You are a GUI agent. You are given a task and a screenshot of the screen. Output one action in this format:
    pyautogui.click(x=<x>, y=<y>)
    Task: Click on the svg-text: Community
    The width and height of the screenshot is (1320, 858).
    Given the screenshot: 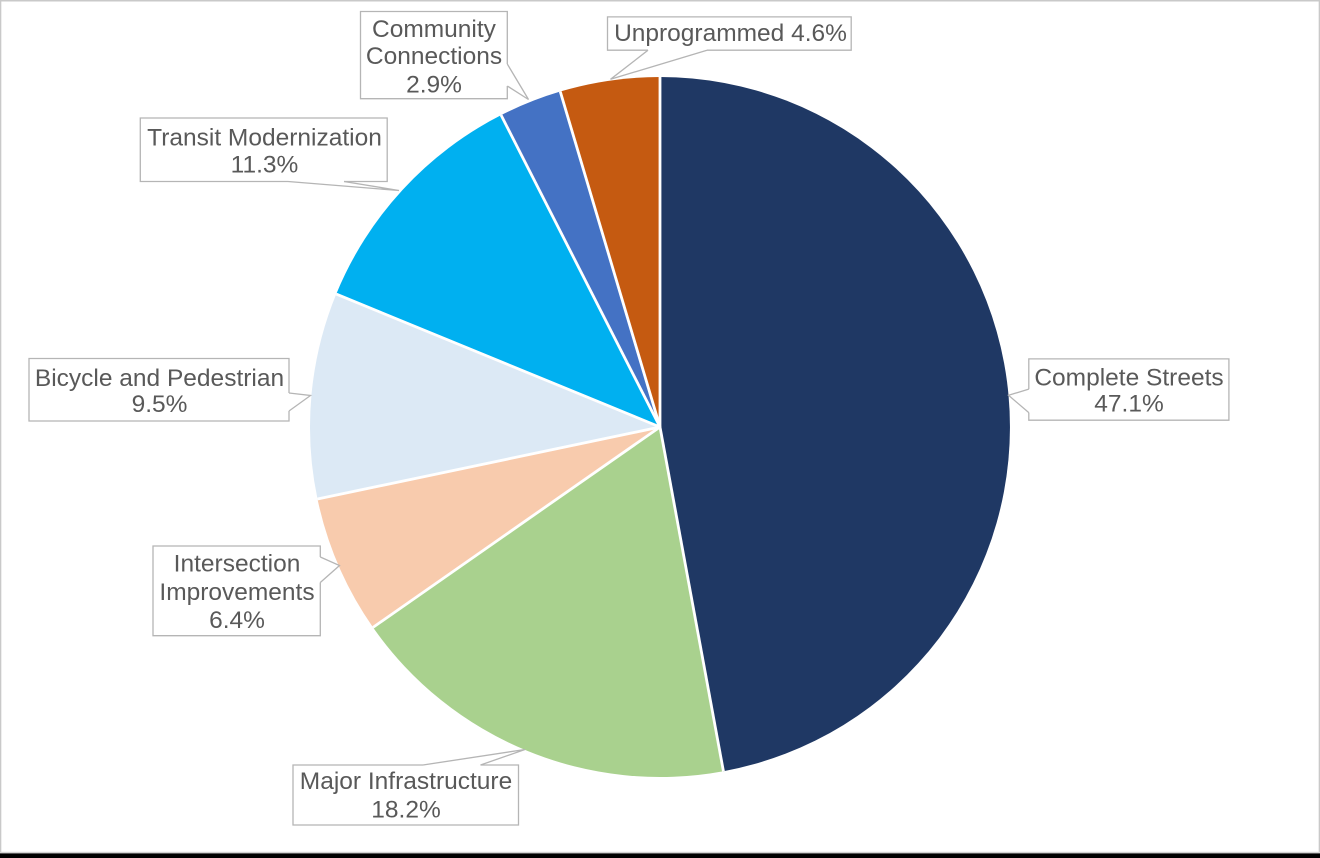 What is the action you would take?
    pyautogui.click(x=434, y=29)
    